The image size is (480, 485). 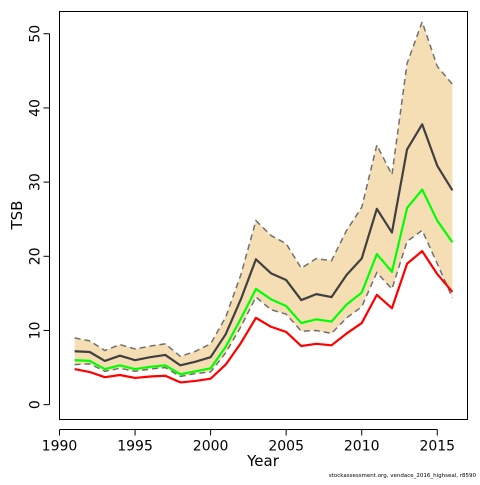 What do you see at coordinates (35, 108) in the screenshot?
I see `y-tick-label: 40` at bounding box center [35, 108].